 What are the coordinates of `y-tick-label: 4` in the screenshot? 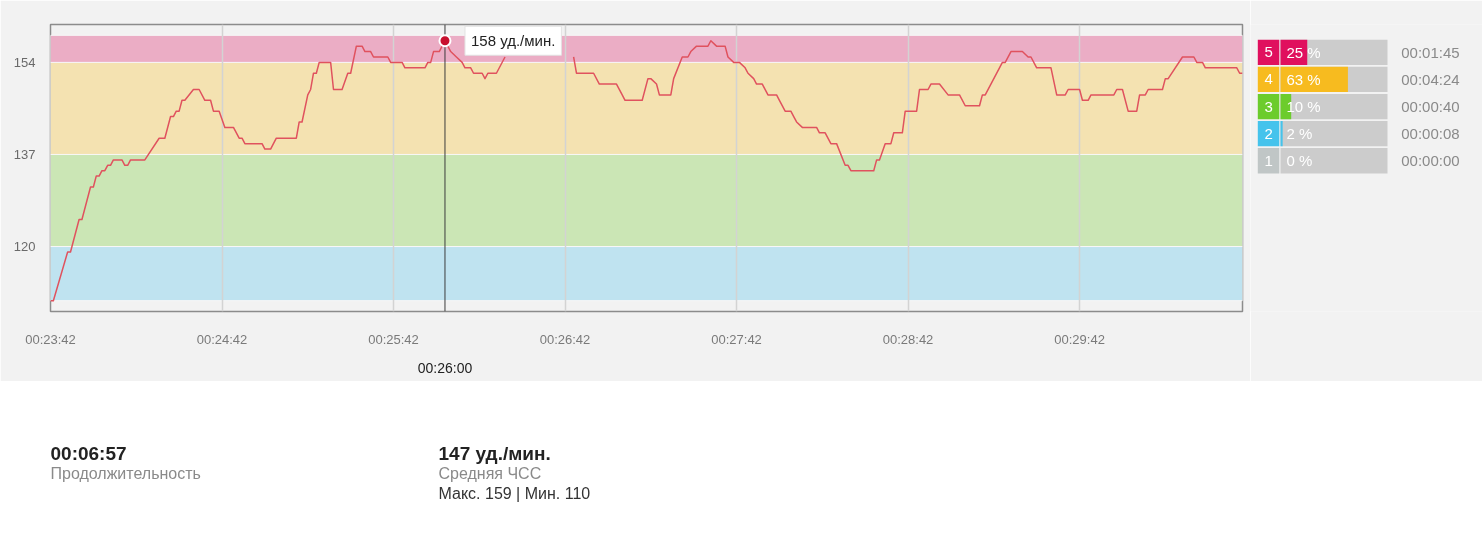 It's located at (1268, 79).